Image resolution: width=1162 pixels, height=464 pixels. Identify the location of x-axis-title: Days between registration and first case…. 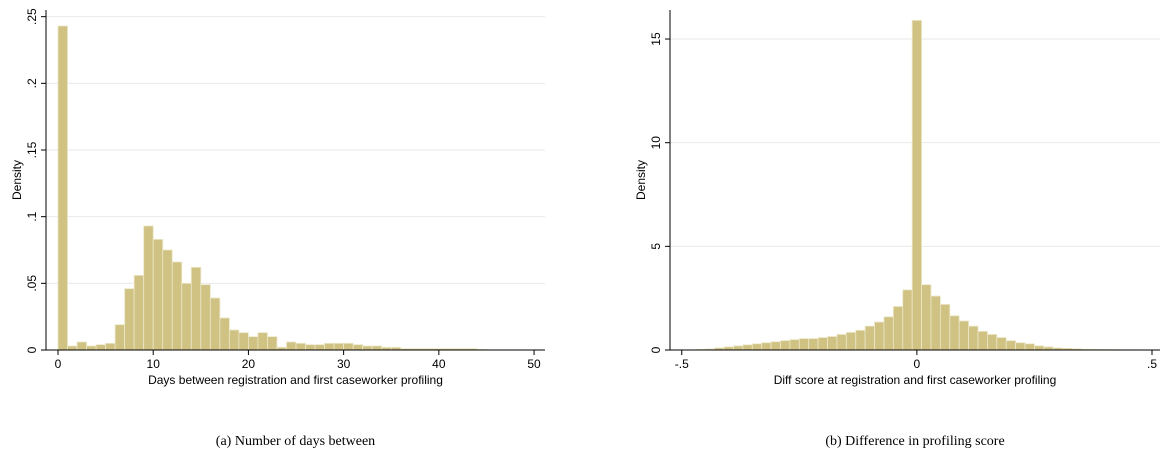
(295, 380).